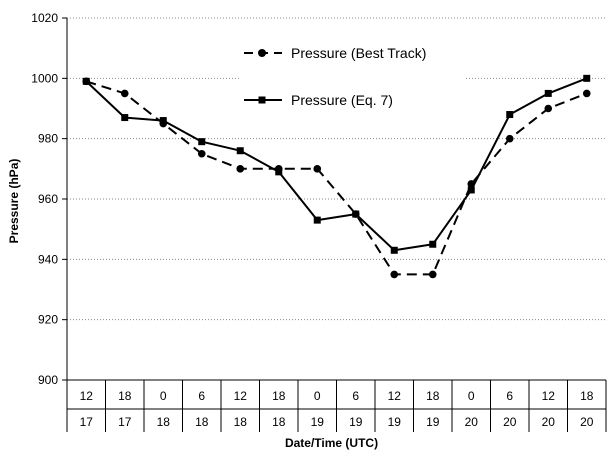 The image size is (611, 450). What do you see at coordinates (358, 53) in the screenshot?
I see `legend-label-best-track: Pressure (Best Track)` at bounding box center [358, 53].